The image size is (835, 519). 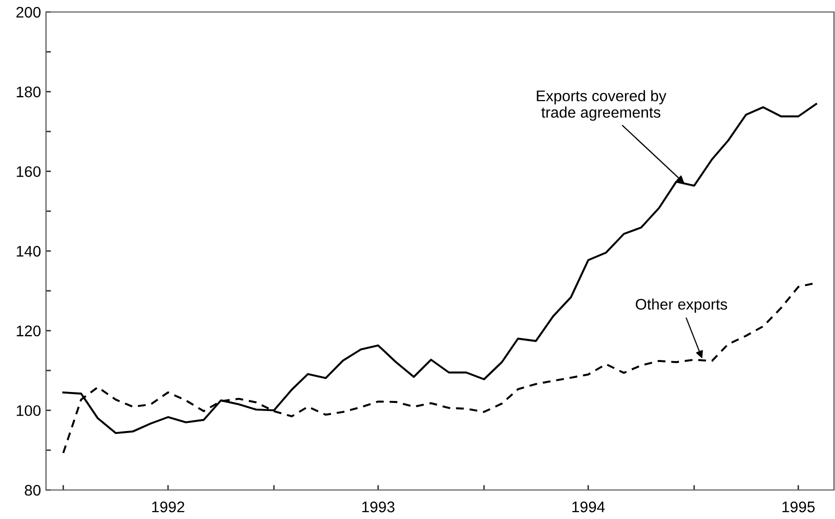 What do you see at coordinates (28, 410) in the screenshot?
I see `y-tick-label: 100` at bounding box center [28, 410].